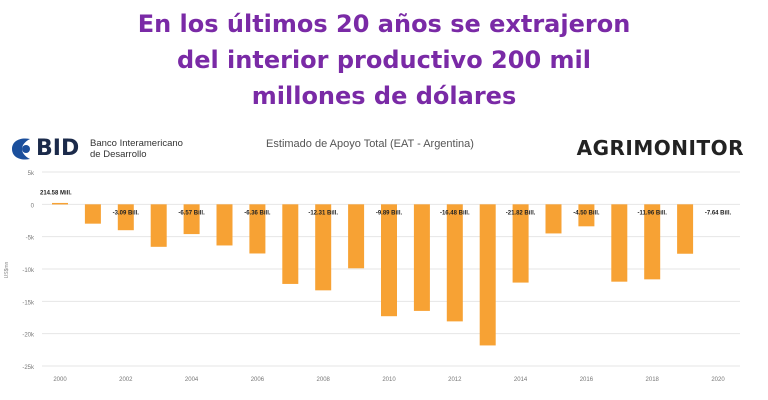  Describe the element at coordinates (718, 380) in the screenshot. I see `x-tick-label: 2020` at that location.